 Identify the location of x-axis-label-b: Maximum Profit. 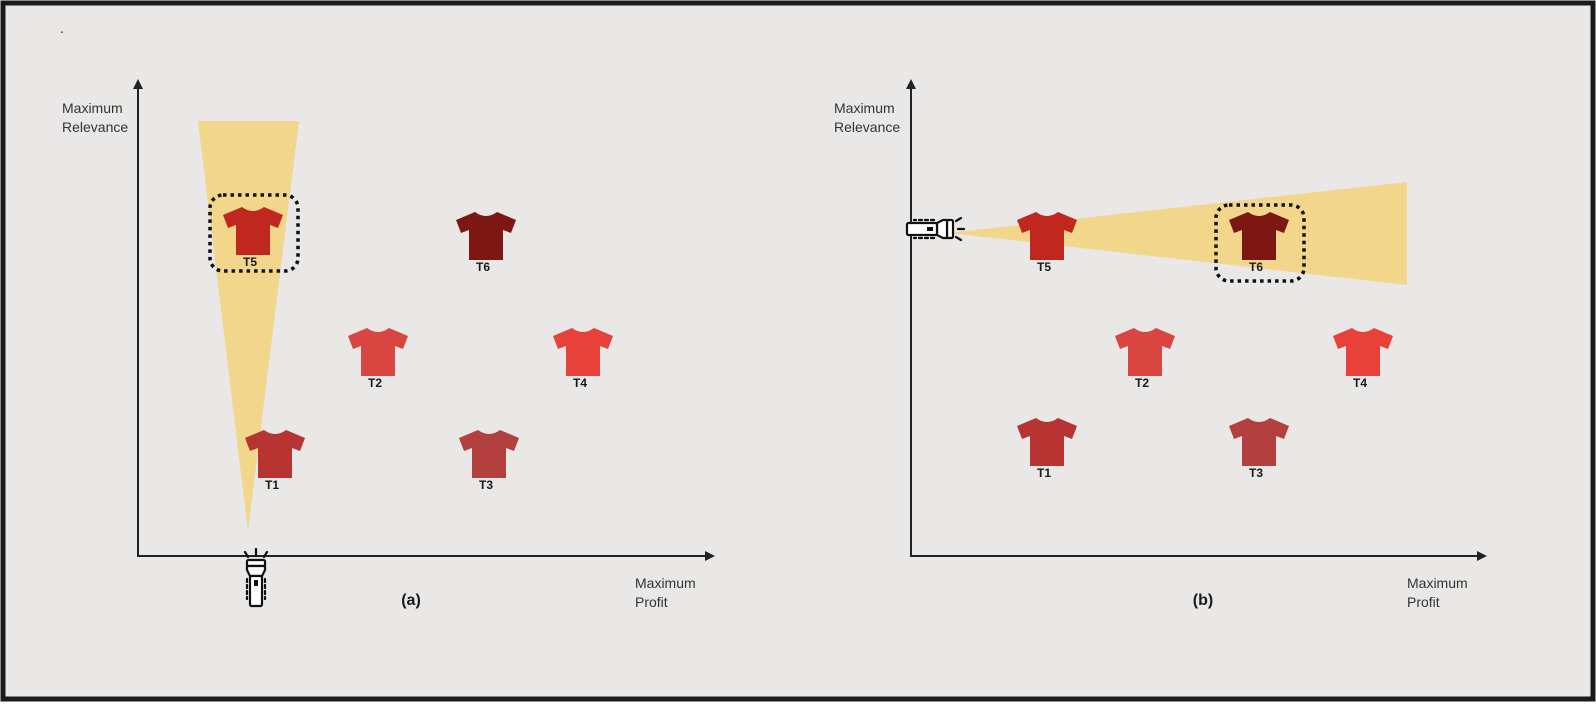
(1439, 592).